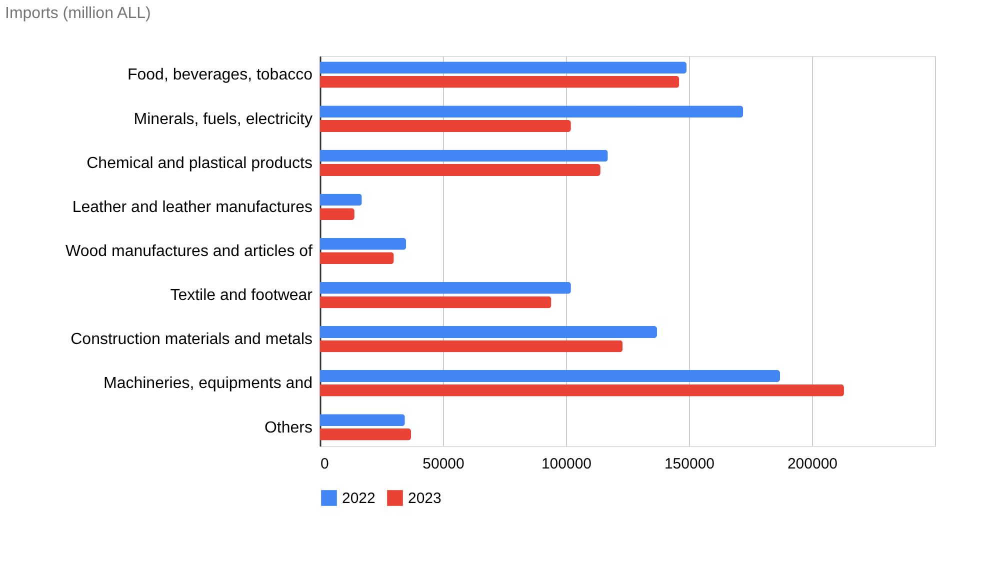 The width and height of the screenshot is (986, 586). What do you see at coordinates (689, 464) in the screenshot?
I see `x-tick-label: 150000` at bounding box center [689, 464].